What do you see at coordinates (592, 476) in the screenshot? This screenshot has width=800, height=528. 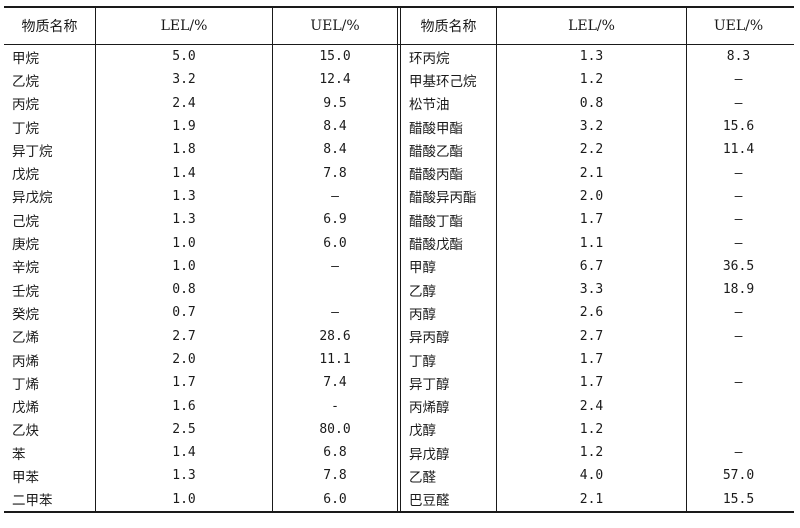 I see `lel-value-right: 4.0` at bounding box center [592, 476].